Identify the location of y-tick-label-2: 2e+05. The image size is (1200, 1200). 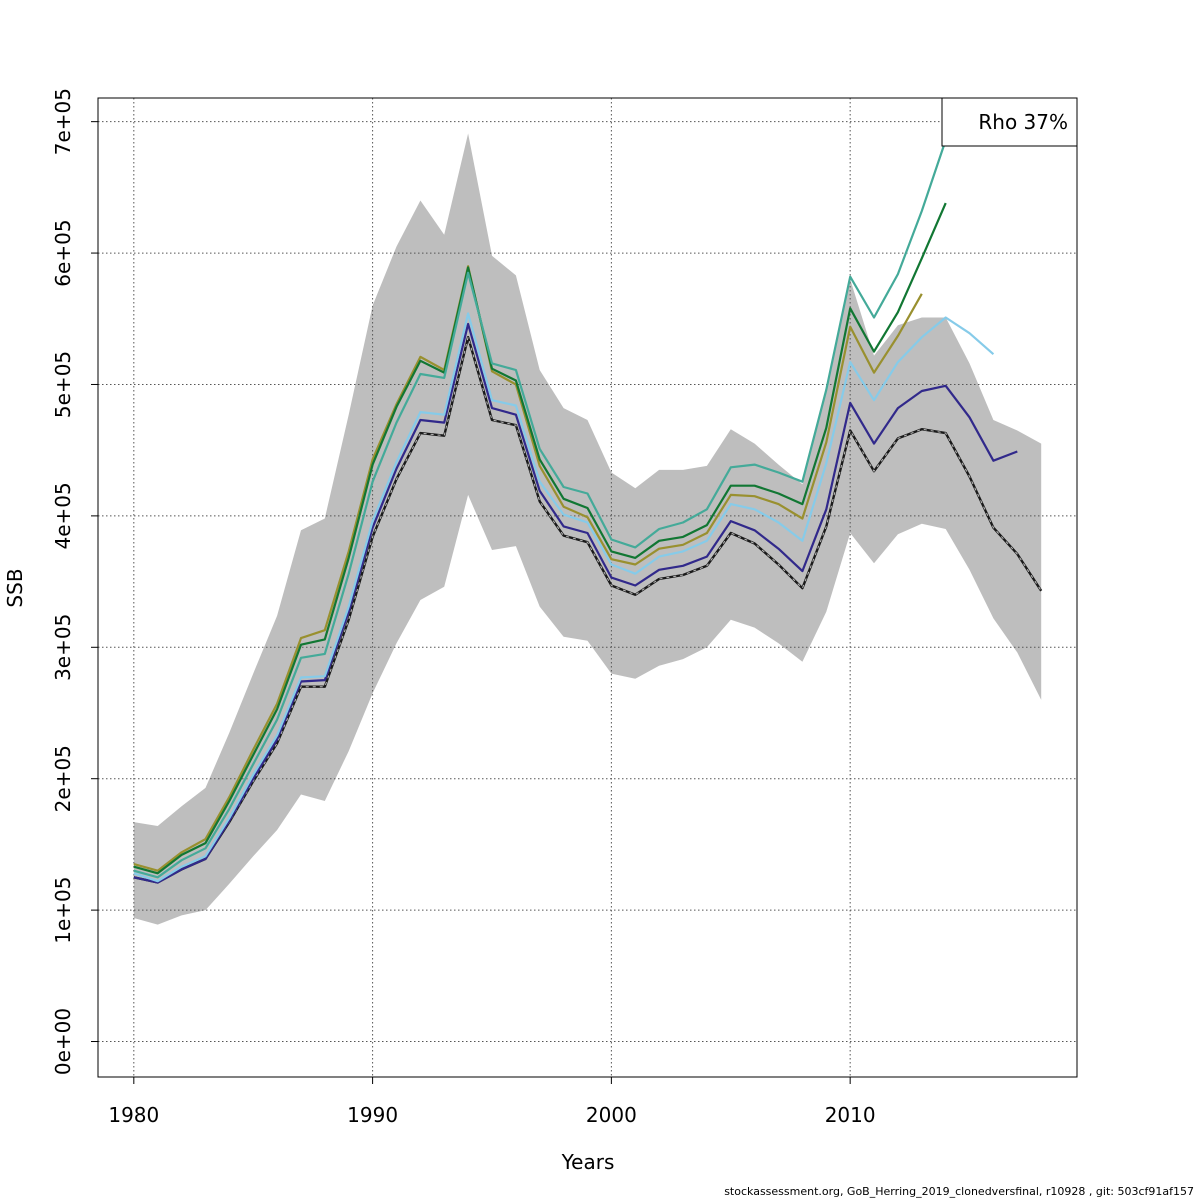
(63, 778).